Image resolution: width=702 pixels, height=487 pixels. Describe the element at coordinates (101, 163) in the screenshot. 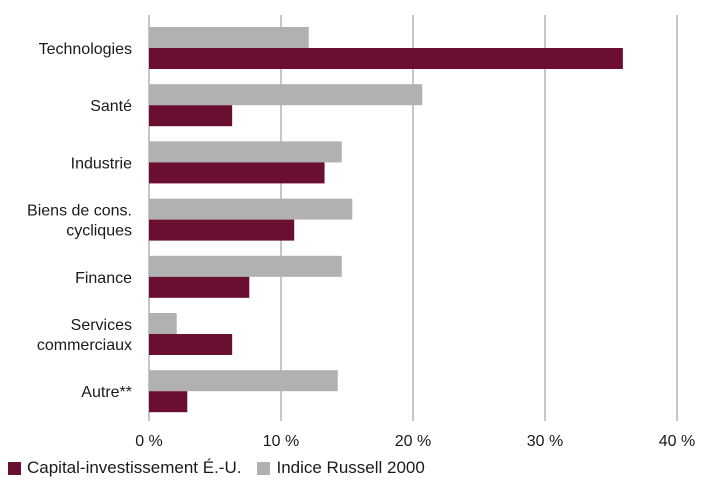

I see `category-label-2-line-0: Industrie` at that location.